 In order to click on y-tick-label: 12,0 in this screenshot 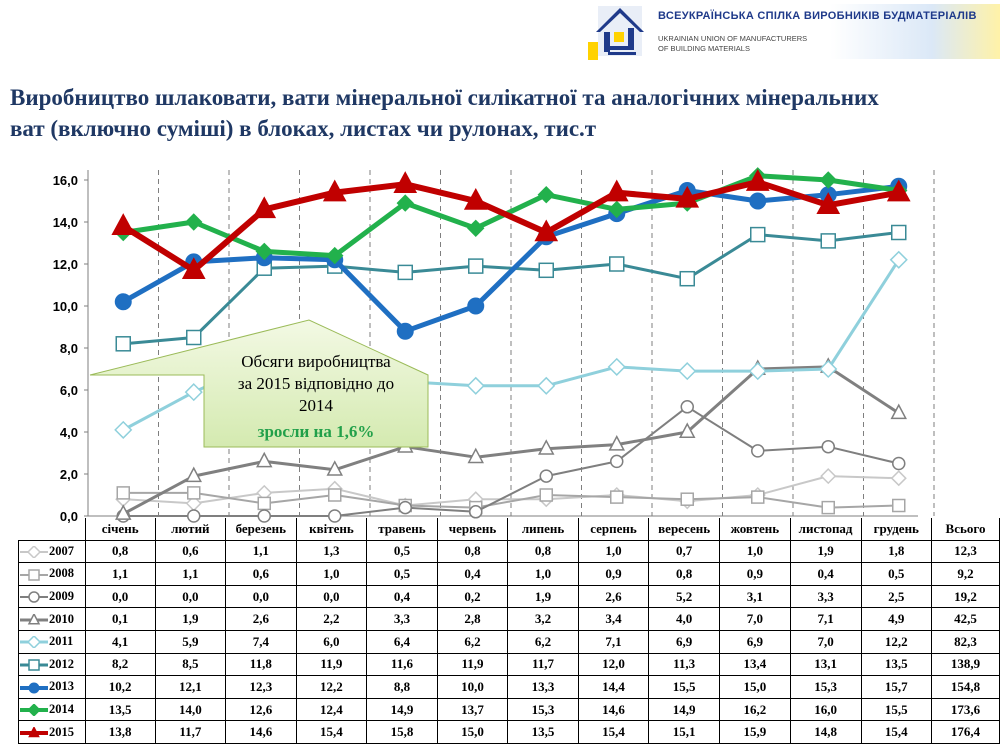, I will do `click(65, 264)`.